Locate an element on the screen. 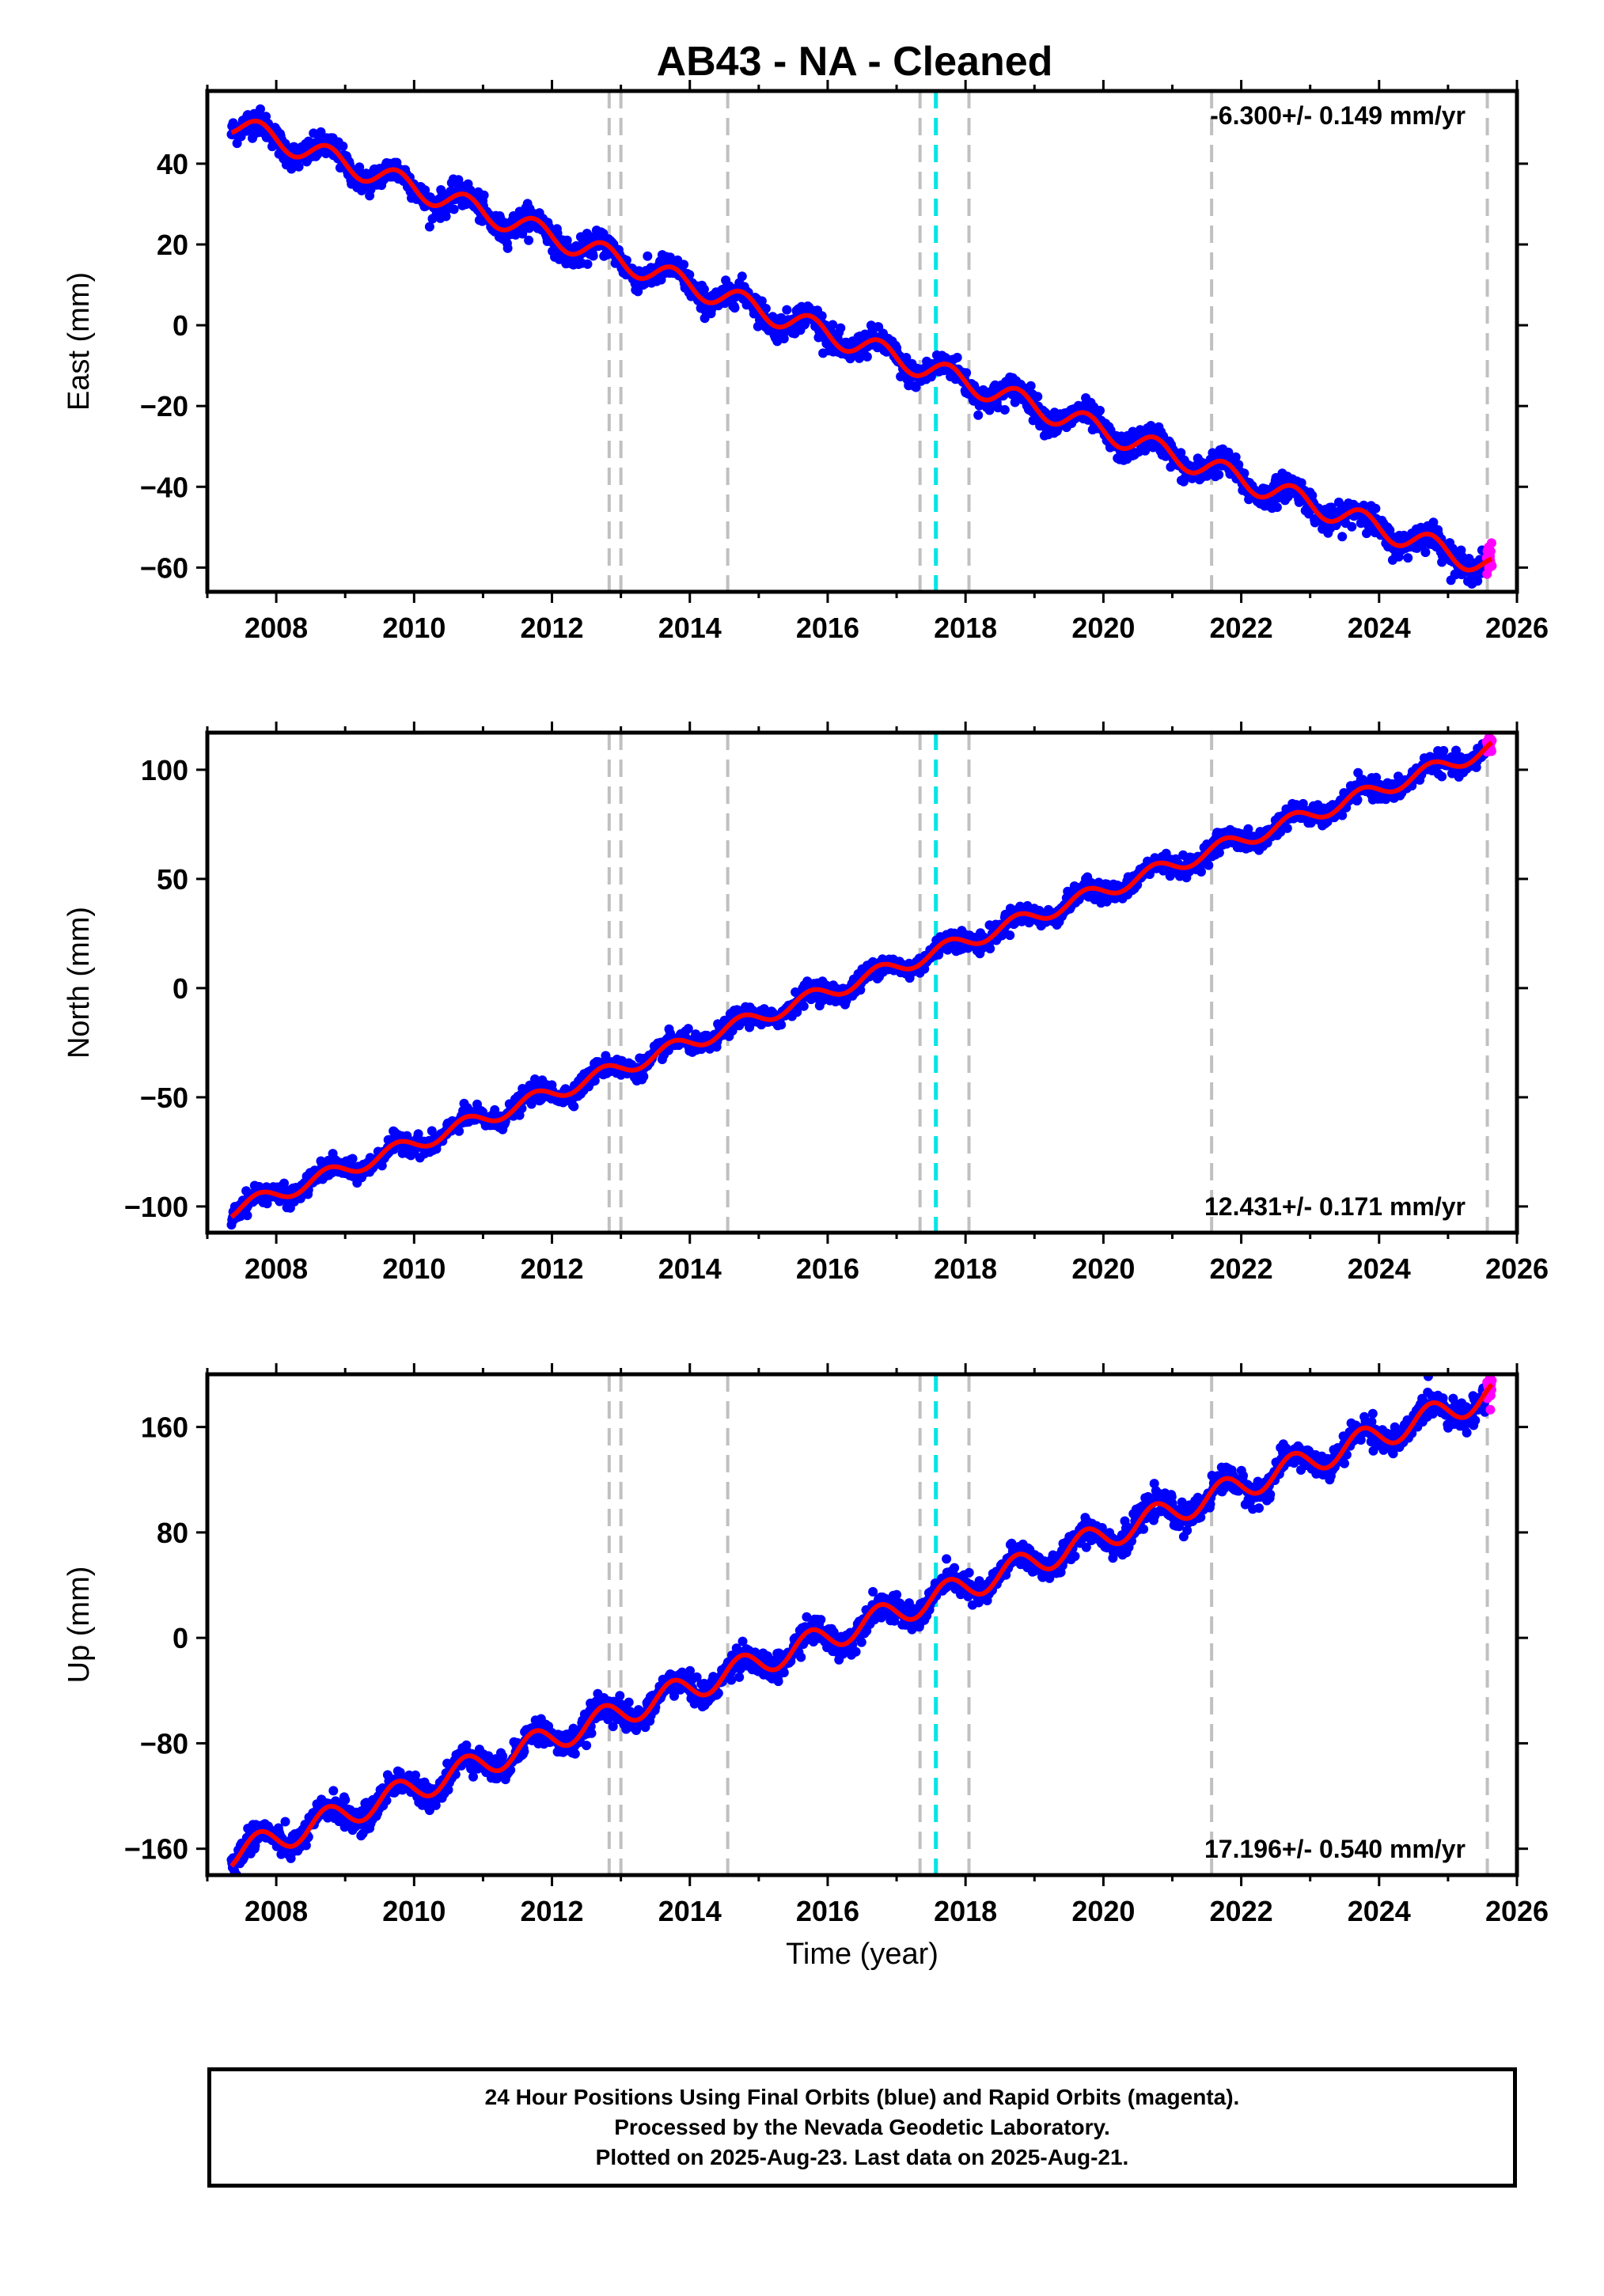  rapid-orbit-points is located at coordinates (1489, 558).